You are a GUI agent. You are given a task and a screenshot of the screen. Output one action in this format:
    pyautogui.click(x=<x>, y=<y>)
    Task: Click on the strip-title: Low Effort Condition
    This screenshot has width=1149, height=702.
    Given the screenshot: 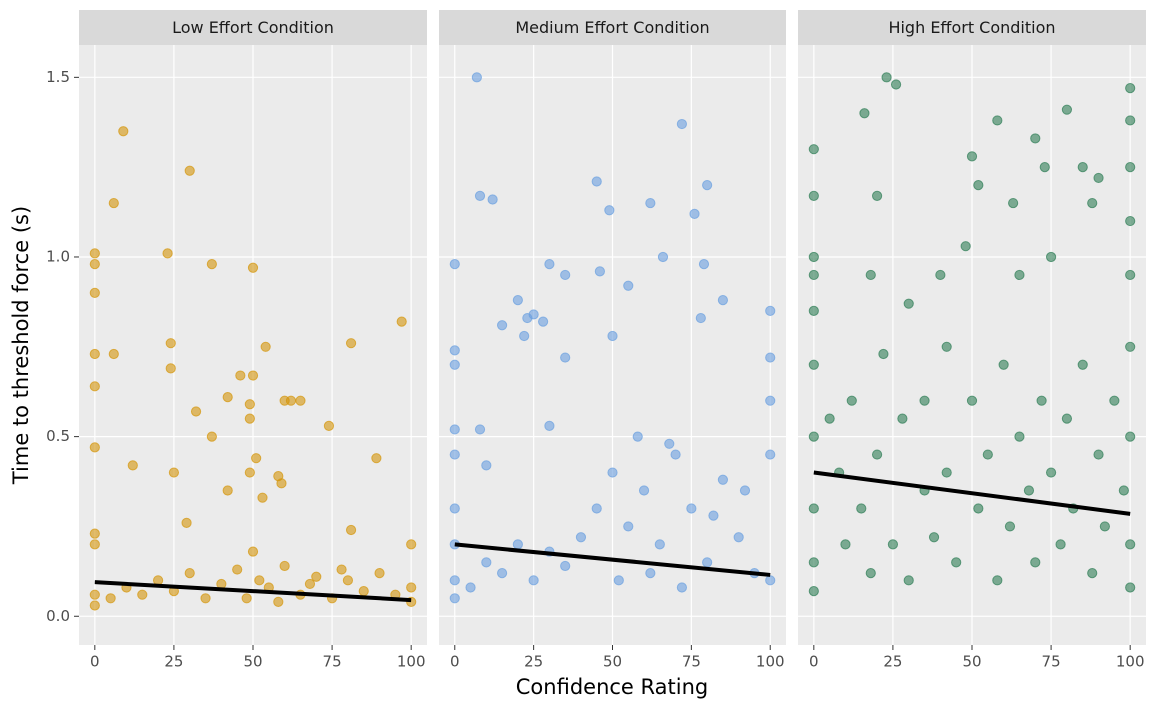 What is the action you would take?
    pyautogui.click(x=253, y=27)
    